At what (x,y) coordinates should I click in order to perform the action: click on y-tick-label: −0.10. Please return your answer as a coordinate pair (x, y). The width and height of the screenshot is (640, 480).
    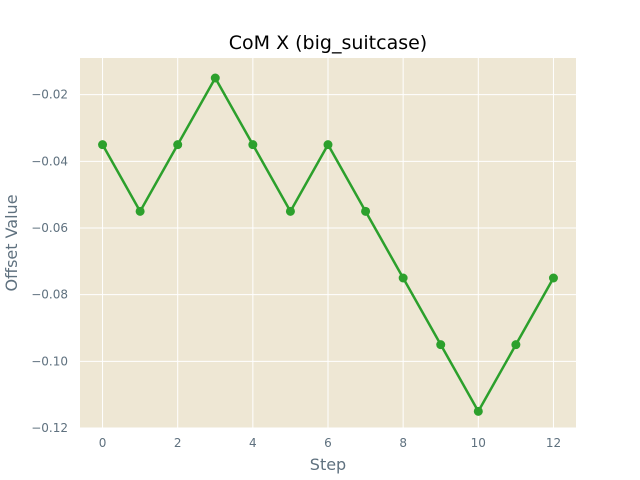
    Looking at the image, I should click on (49, 361).